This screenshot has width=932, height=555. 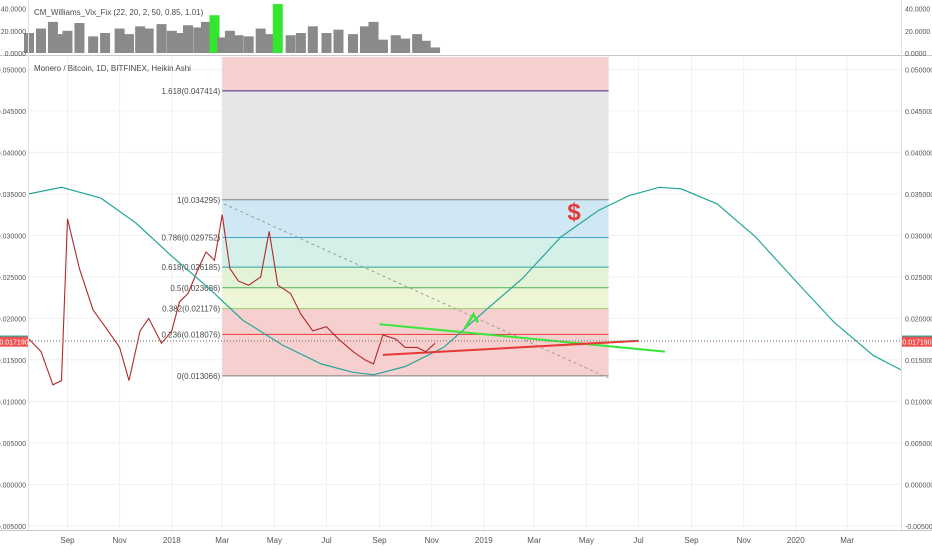 I want to click on indicator-tick-right: 40.0000, so click(x=917, y=10).